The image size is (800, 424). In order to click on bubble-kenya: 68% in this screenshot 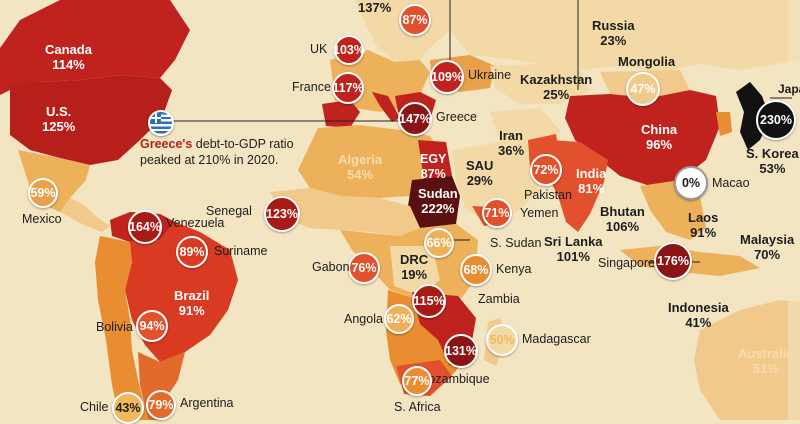, I will do `click(476, 270)`.